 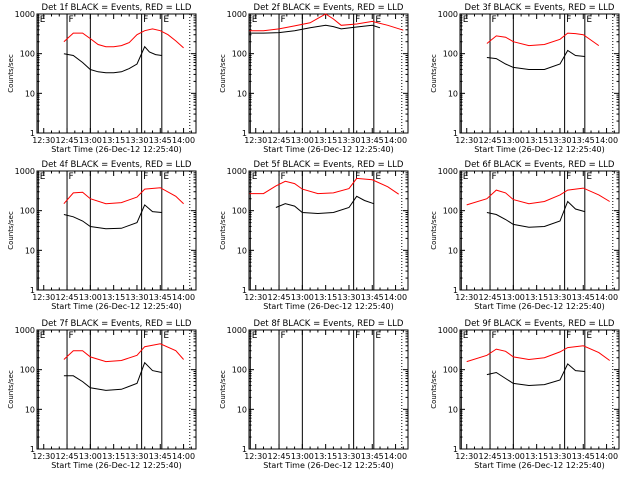 What do you see at coordinates (183, 456) in the screenshot?
I see `x-tick-label: 14:00` at bounding box center [183, 456].